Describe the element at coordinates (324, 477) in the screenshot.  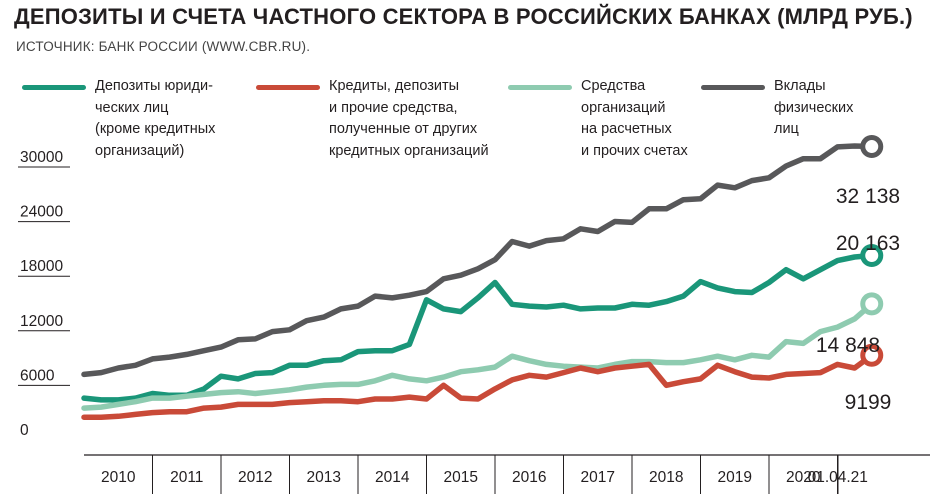
I see `x-tick-label-3: 2013` at that location.